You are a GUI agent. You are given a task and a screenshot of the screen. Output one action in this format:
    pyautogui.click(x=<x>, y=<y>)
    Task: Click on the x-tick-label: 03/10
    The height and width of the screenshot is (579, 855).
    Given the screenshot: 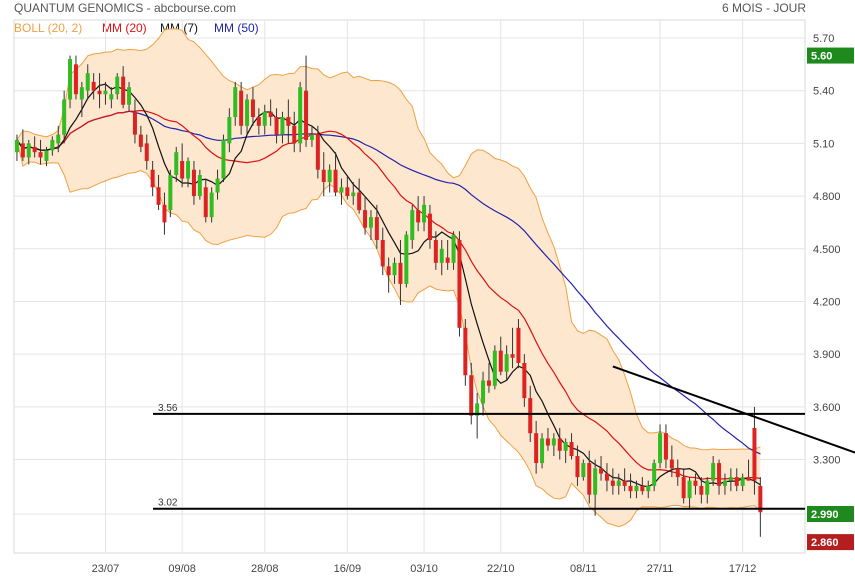 What is the action you would take?
    pyautogui.click(x=424, y=569)
    